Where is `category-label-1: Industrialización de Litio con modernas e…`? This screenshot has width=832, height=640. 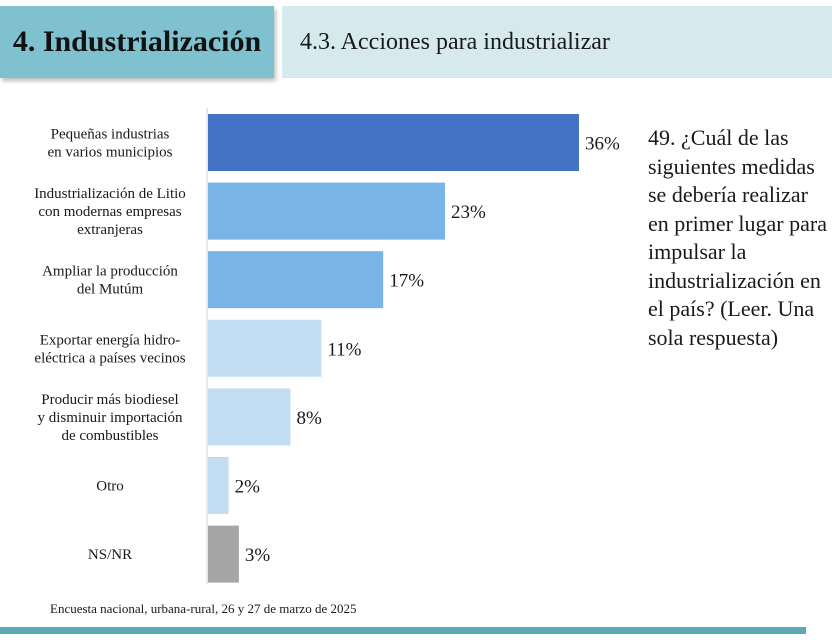 category-label-1: Industrialización de Litio con modernas e… is located at coordinates (110, 212).